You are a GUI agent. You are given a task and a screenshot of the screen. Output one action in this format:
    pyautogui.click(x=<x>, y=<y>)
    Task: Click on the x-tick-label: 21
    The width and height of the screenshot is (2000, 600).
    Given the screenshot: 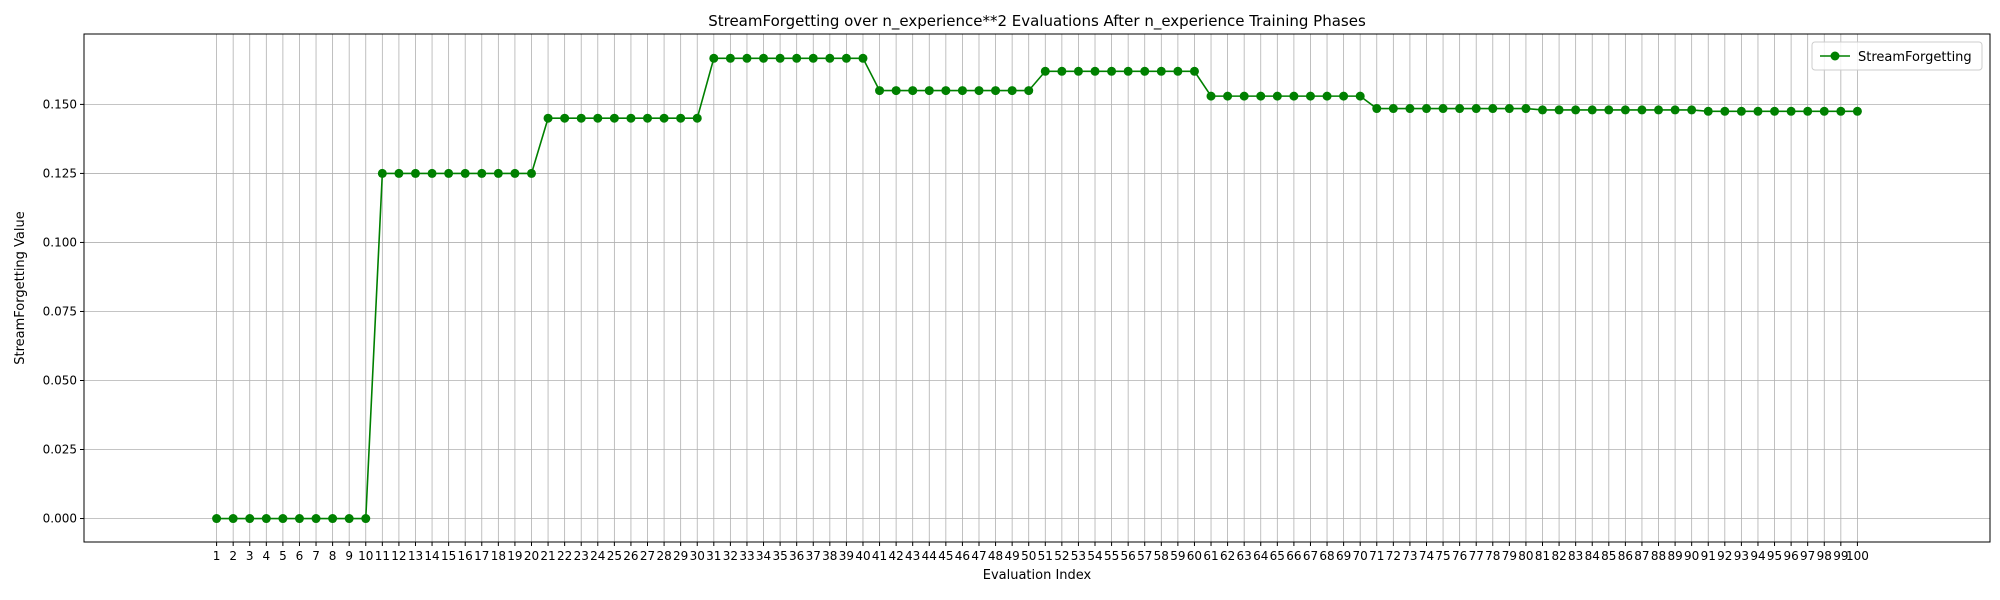 What is the action you would take?
    pyautogui.click(x=547, y=556)
    